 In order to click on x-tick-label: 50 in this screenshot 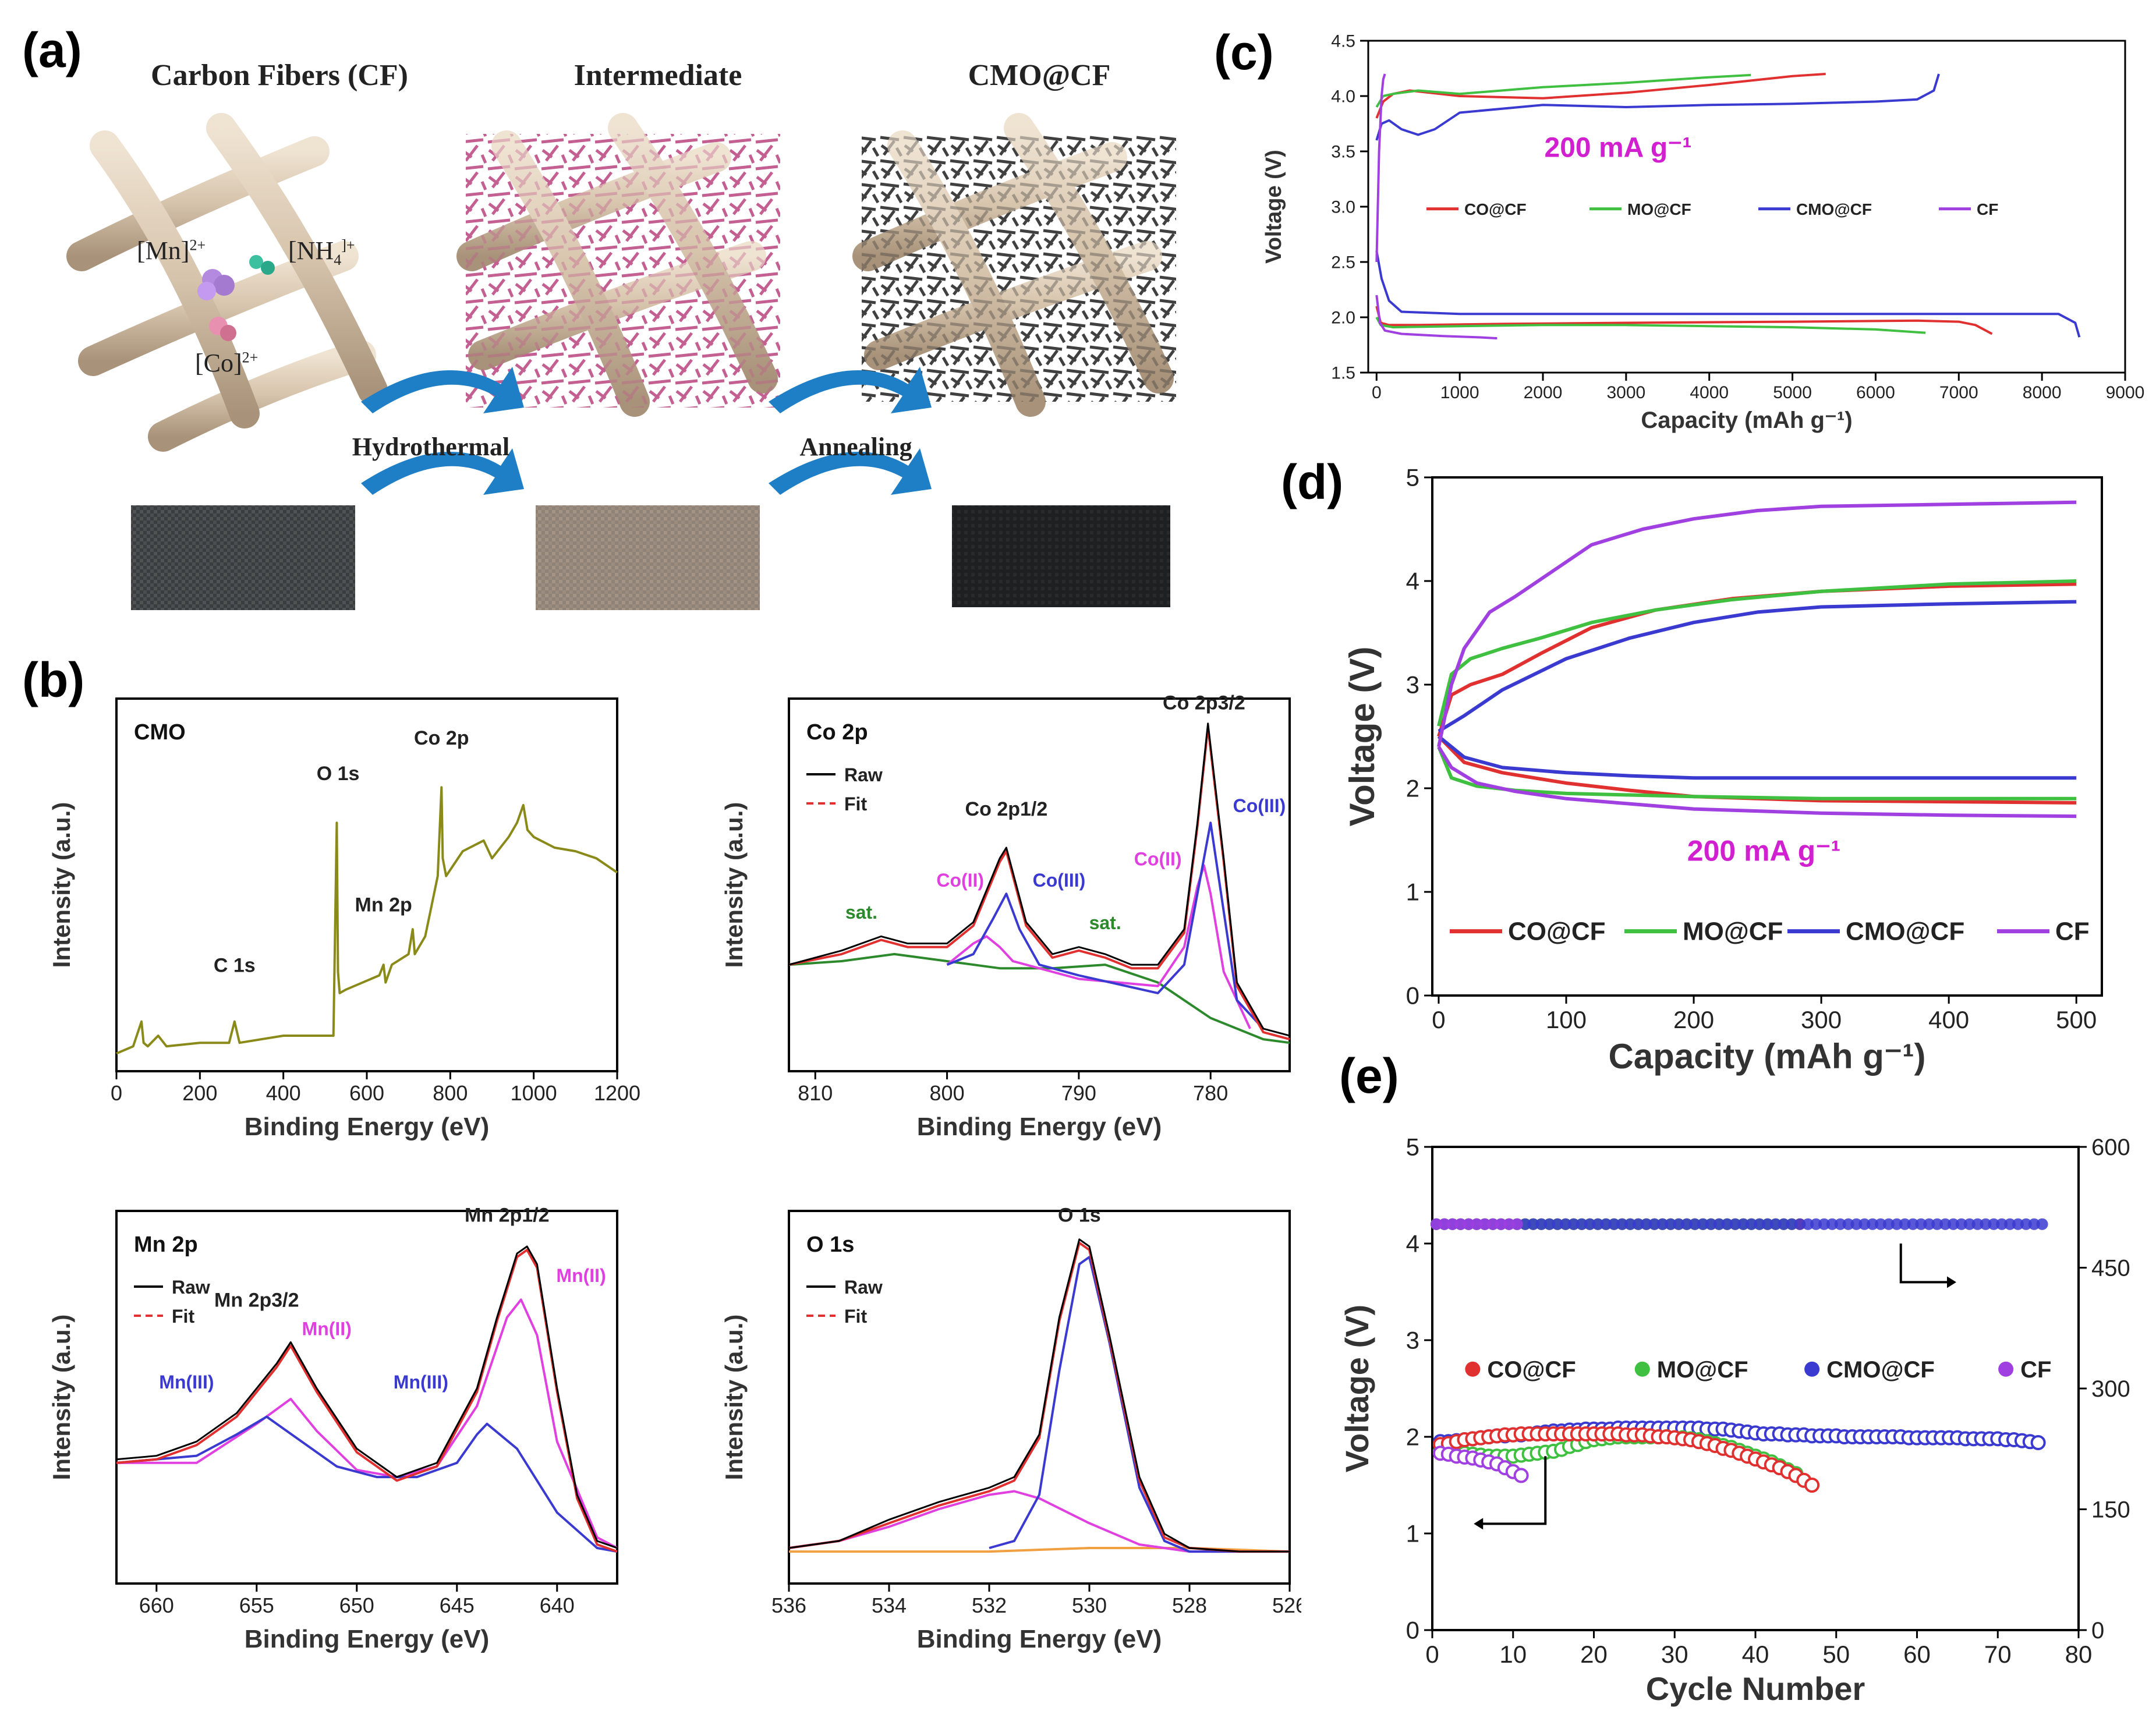, I will do `click(1836, 1655)`.